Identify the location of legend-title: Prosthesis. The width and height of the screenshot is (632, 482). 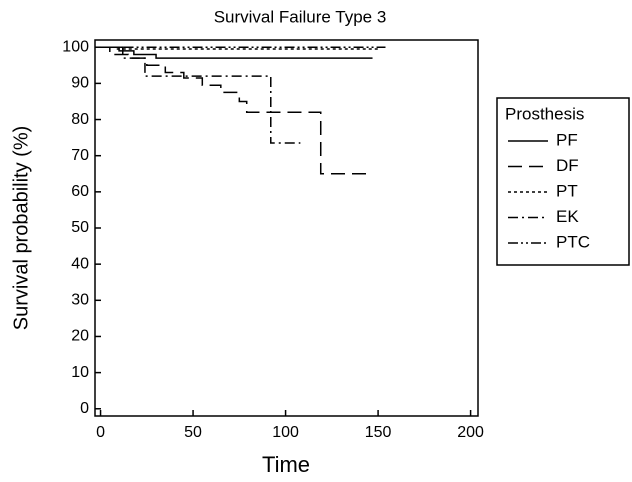
(544, 113).